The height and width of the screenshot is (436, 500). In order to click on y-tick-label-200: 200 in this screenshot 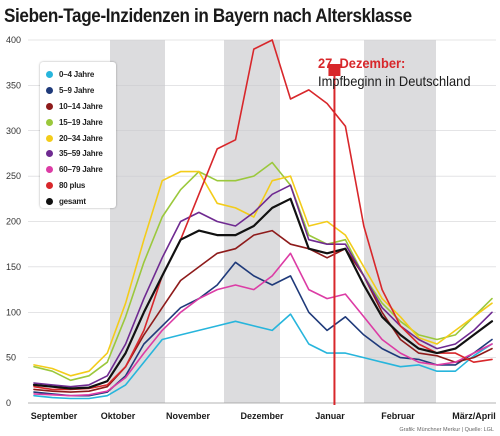, I will do `click(13, 222)`.